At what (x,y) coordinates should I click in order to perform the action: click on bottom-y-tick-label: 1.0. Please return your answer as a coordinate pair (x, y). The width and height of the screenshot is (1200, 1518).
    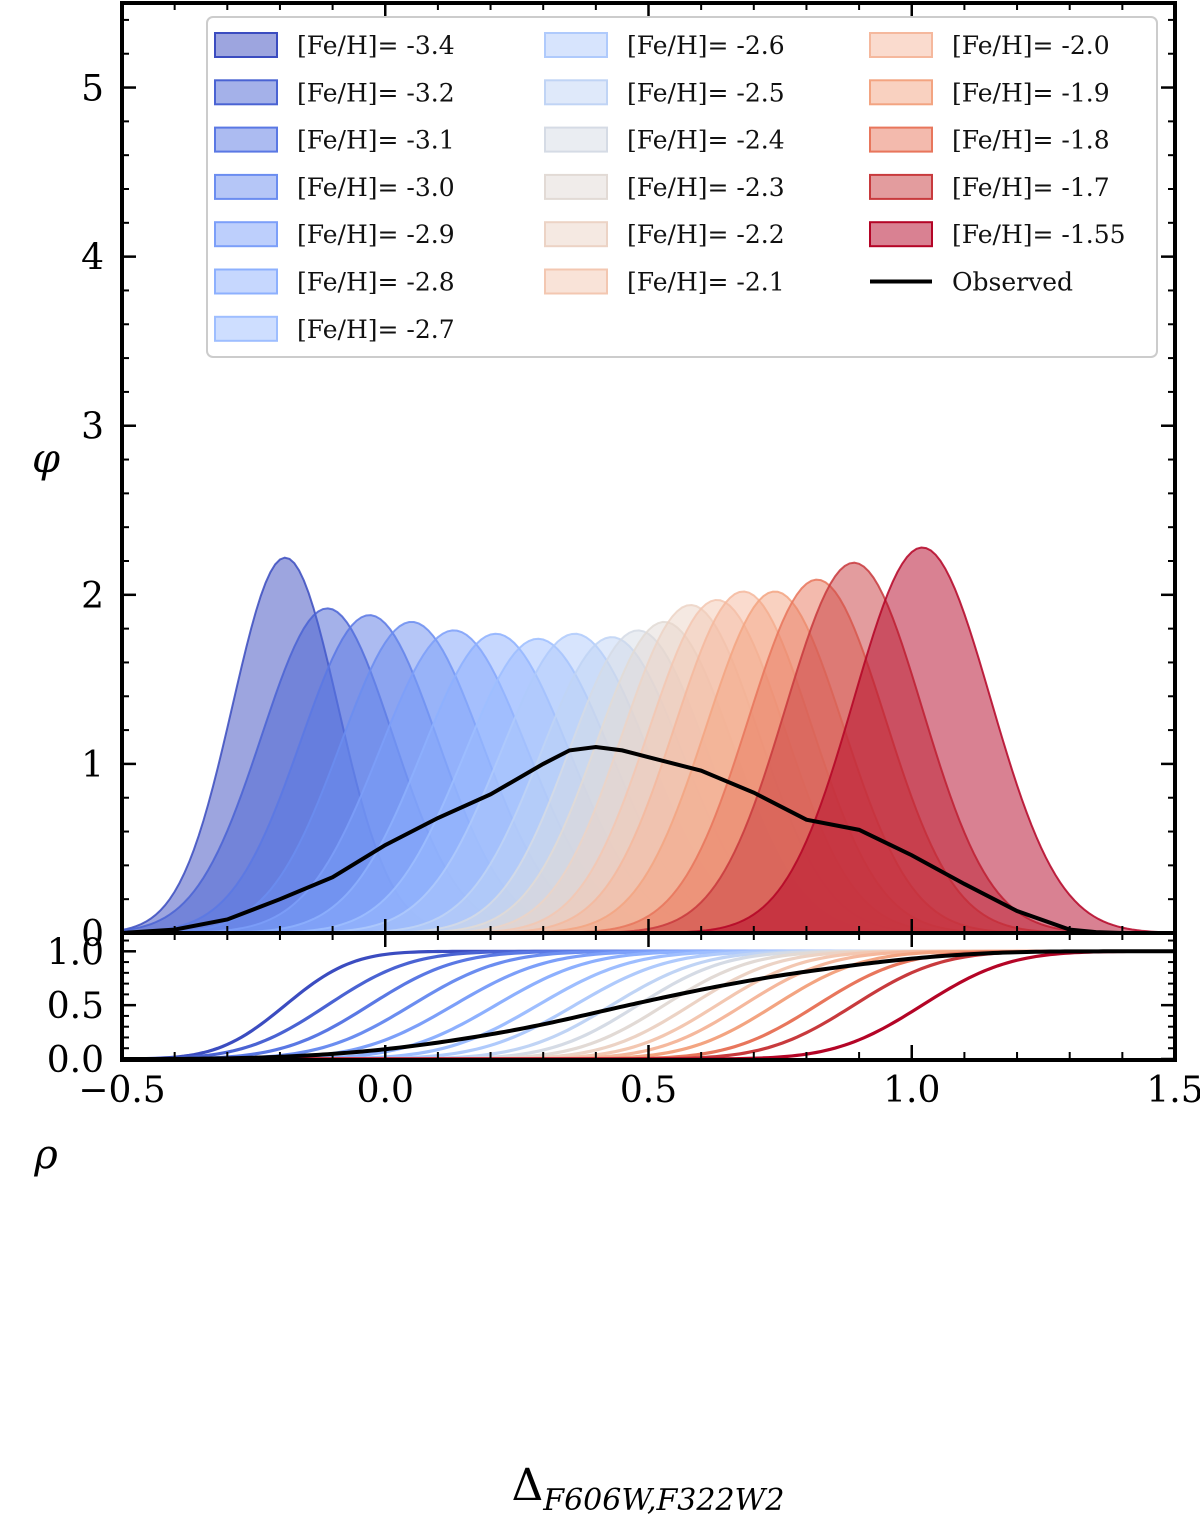
    Looking at the image, I should click on (75, 952).